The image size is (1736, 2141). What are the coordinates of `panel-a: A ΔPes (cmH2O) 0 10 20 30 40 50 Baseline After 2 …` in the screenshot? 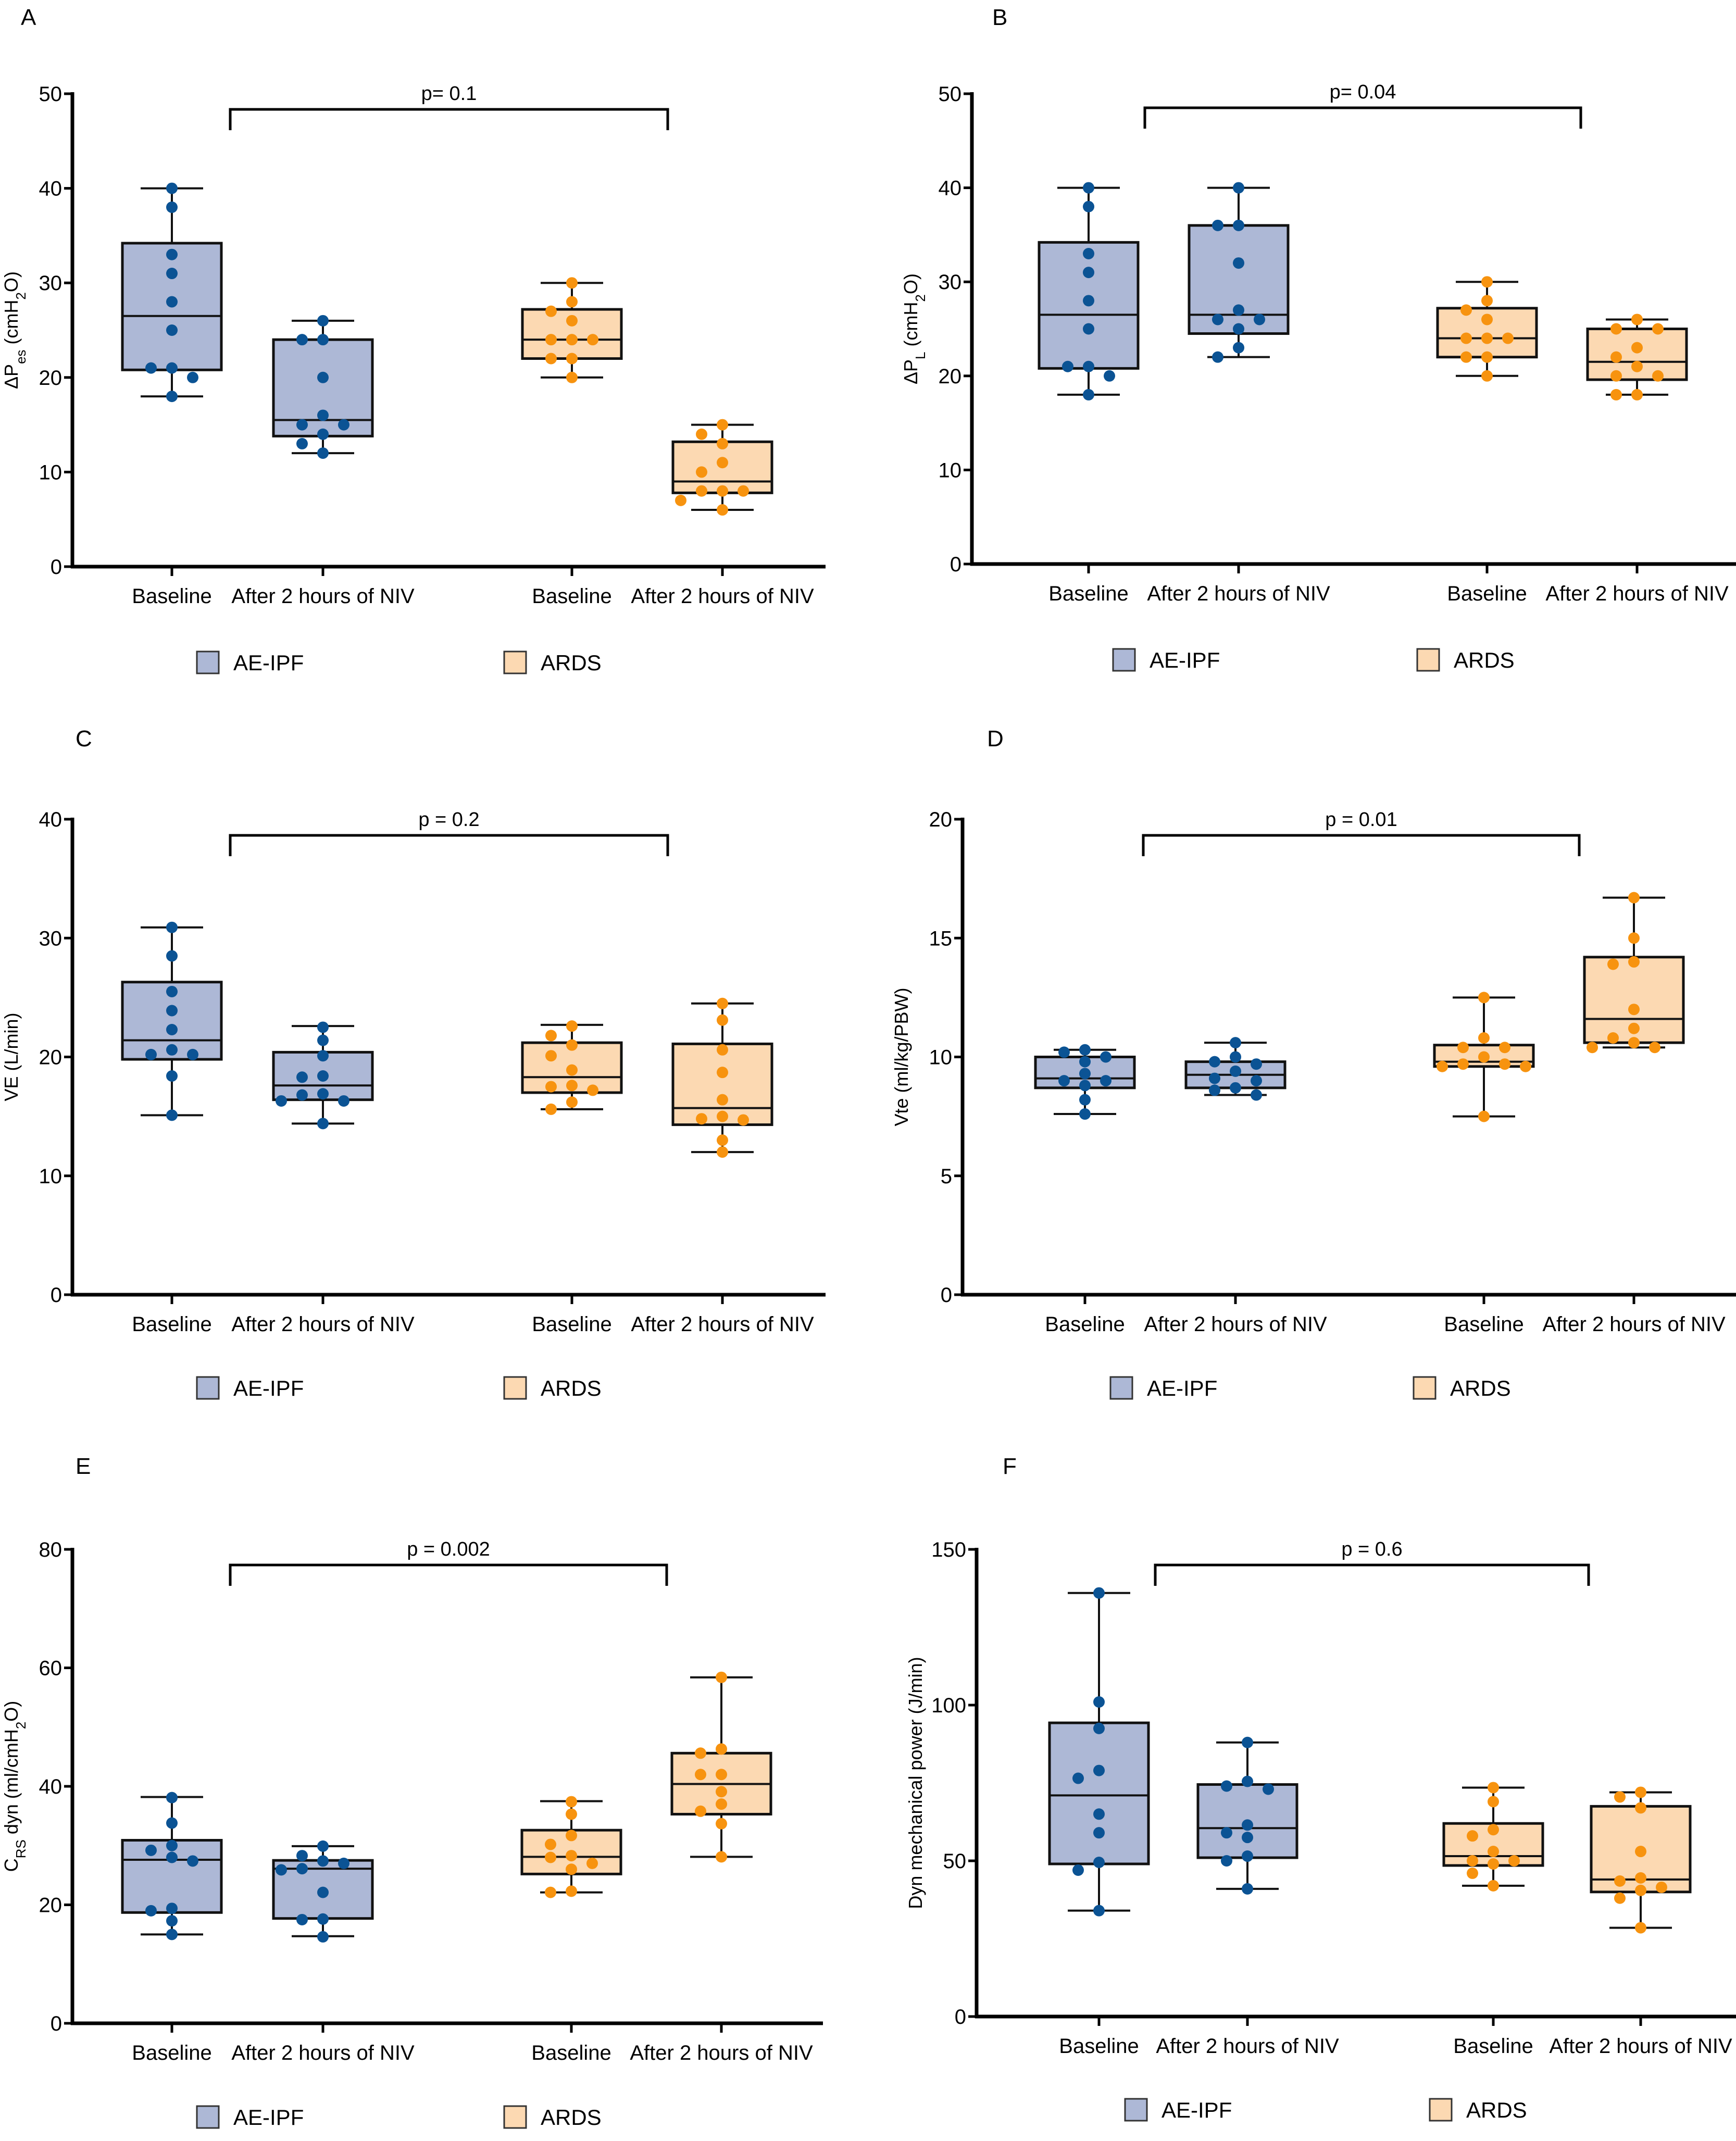 It's located at (414, 340).